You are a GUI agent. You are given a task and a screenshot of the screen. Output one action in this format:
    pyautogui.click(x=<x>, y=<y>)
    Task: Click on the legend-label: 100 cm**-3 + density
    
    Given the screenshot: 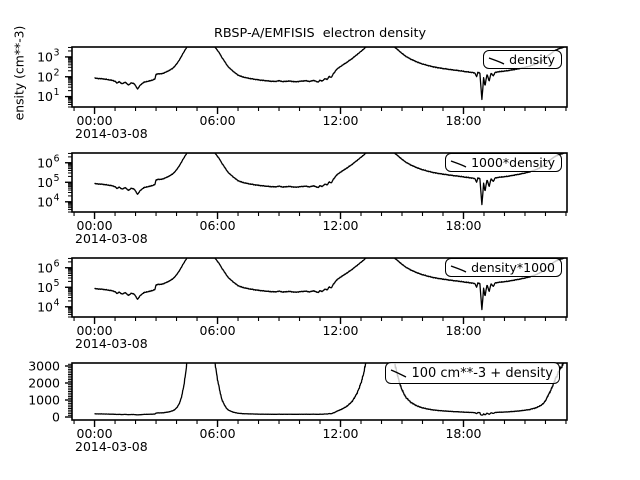 What is the action you would take?
    pyautogui.click(x=482, y=373)
    